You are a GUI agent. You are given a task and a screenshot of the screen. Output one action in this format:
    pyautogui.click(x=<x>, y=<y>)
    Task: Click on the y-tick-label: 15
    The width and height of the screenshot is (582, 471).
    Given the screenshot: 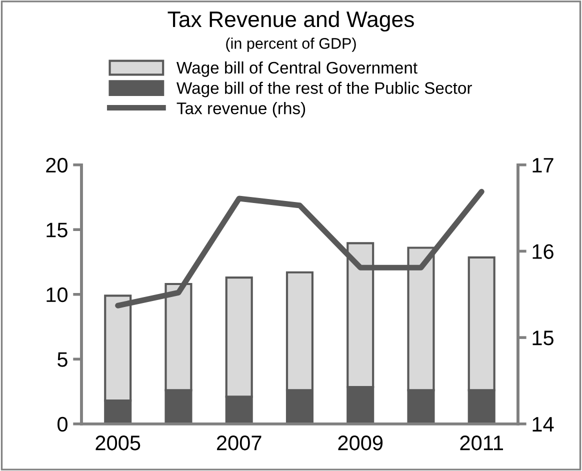 What is the action you would take?
    pyautogui.click(x=57, y=230)
    